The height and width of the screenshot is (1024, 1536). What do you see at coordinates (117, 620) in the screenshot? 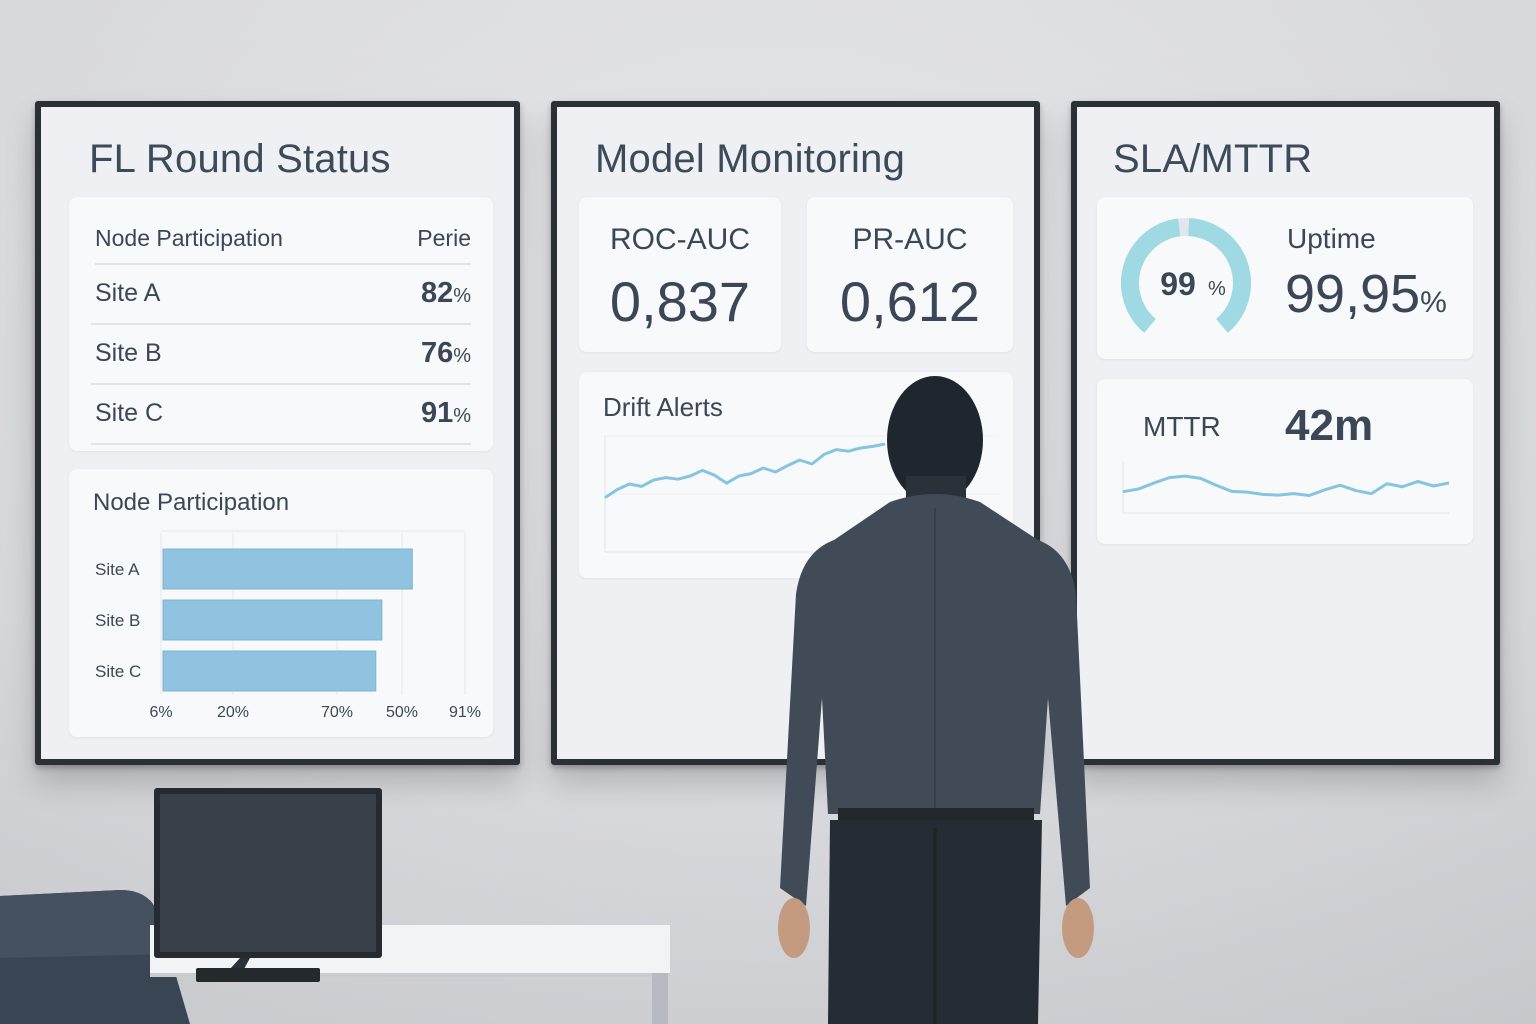
I see `category-label: Site B` at bounding box center [117, 620].